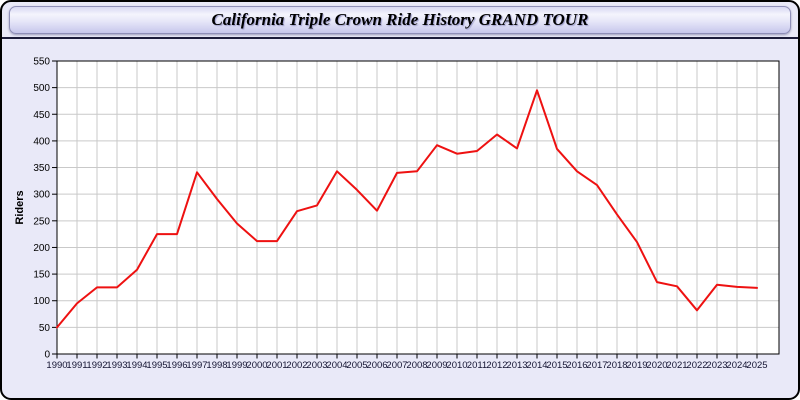 The image size is (800, 400). Describe the element at coordinates (196, 365) in the screenshot. I see `x-axis-tick-label: 1997` at that location.